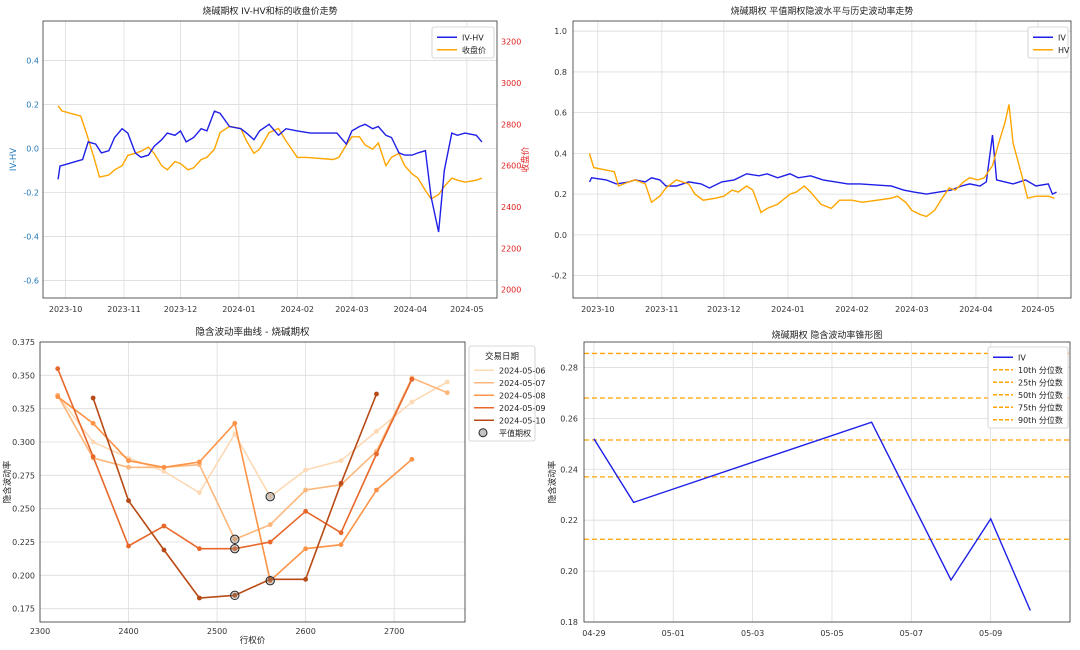  I want to click on chart3-title: 隐含波动率曲线 - 烧碱期权, so click(253, 332).